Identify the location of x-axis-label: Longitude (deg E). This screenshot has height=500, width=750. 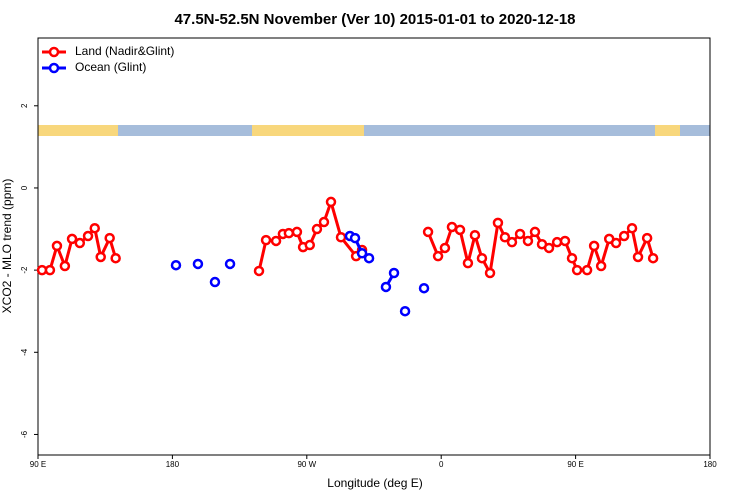
(374, 483).